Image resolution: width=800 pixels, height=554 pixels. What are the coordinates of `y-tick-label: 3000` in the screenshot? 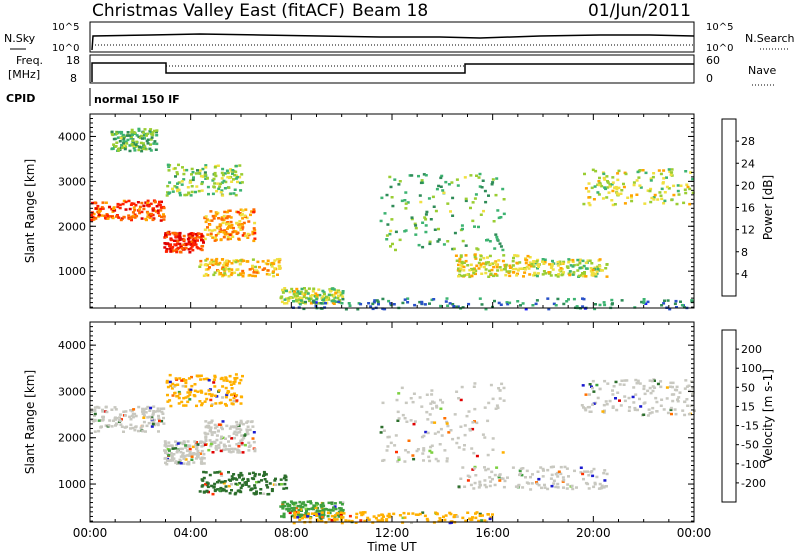 It's located at (72, 181).